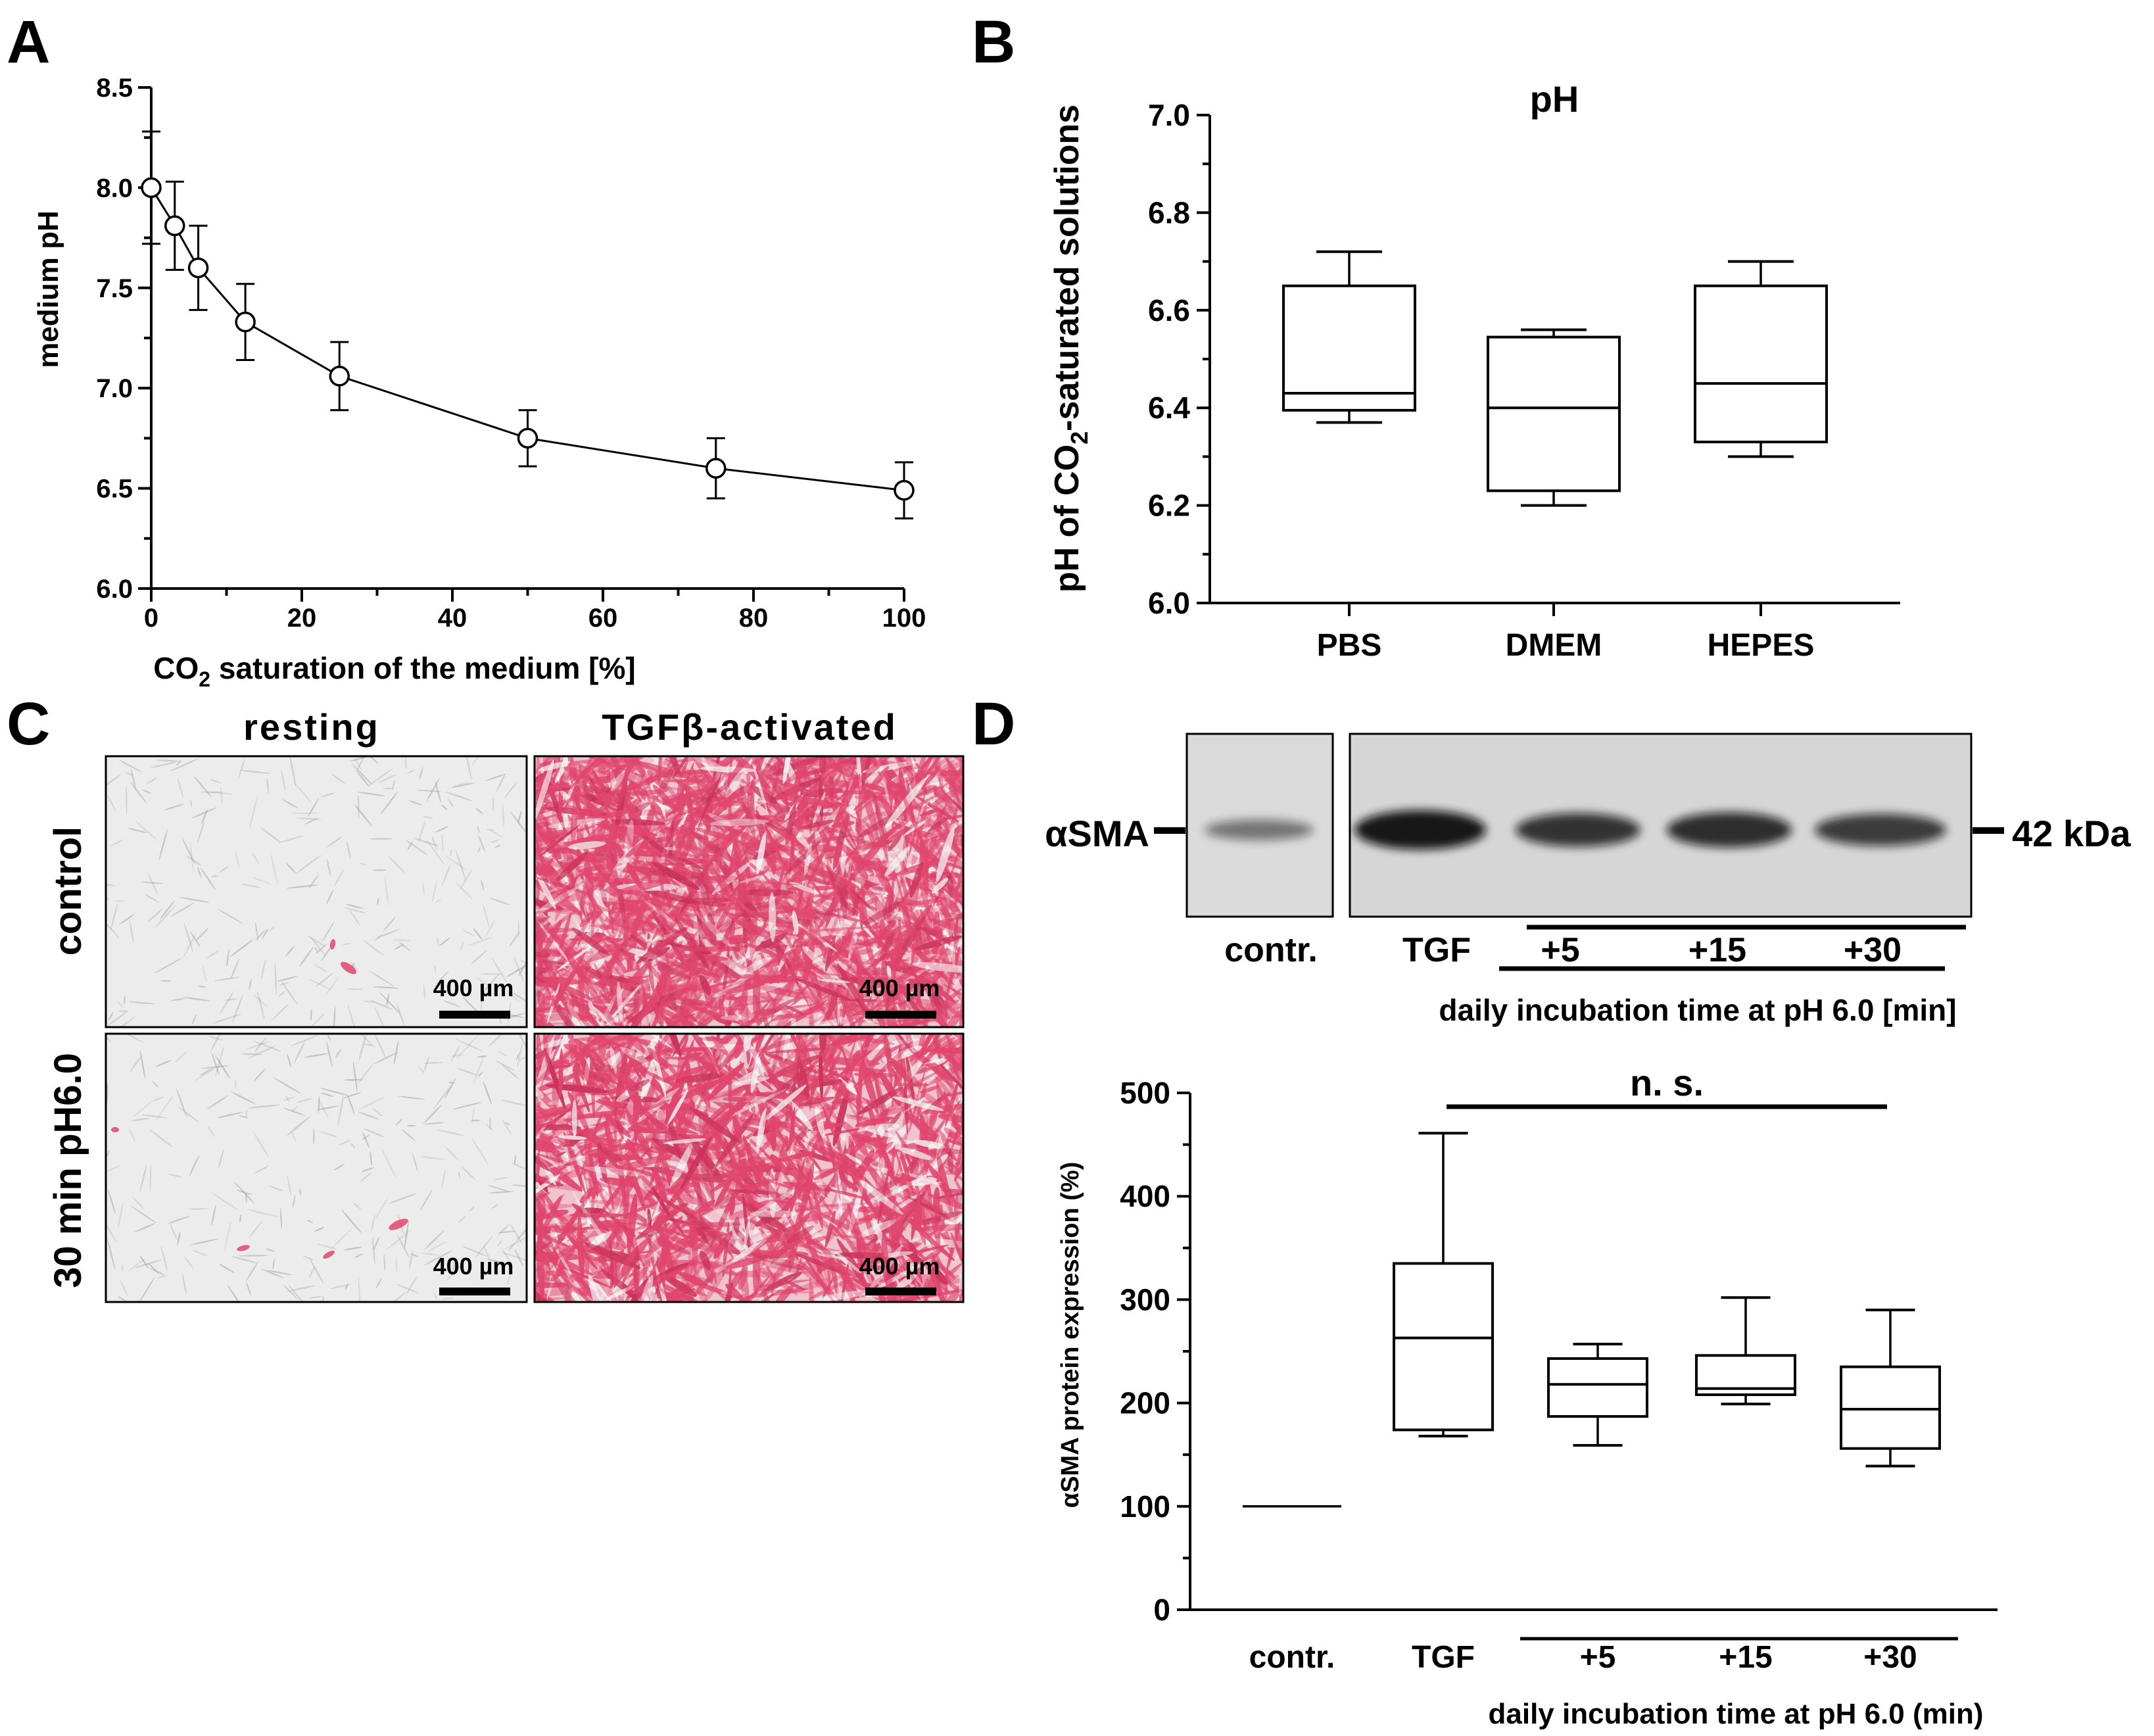 This screenshot has width=2154, height=1736. I want to click on scale-bar-label: 400 µm, so click(899, 1266).